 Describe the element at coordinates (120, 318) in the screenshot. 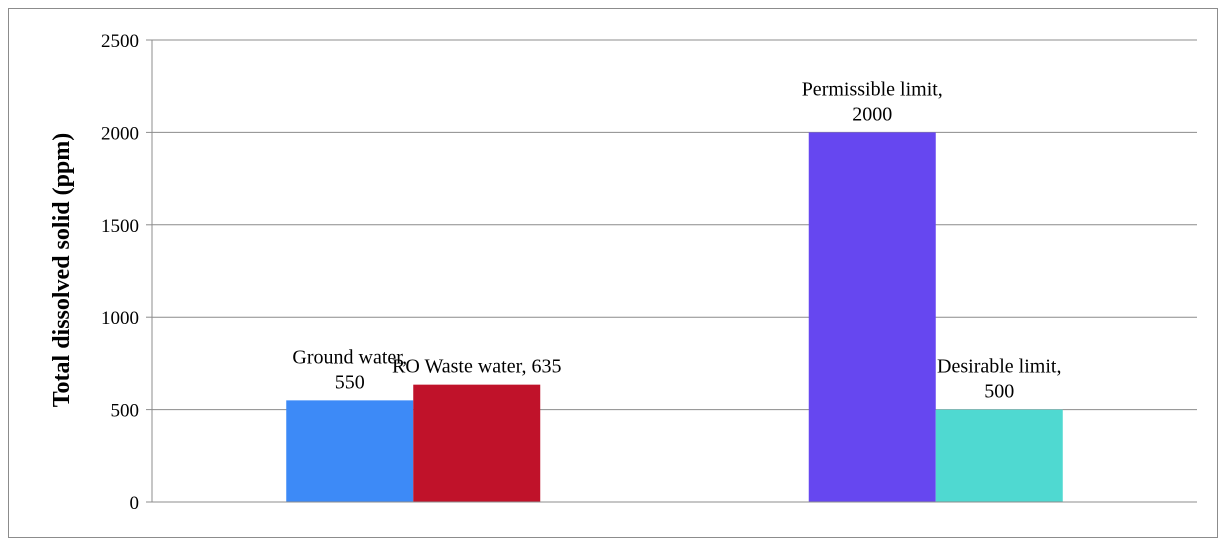

I see `y-tick-label: 1000` at that location.